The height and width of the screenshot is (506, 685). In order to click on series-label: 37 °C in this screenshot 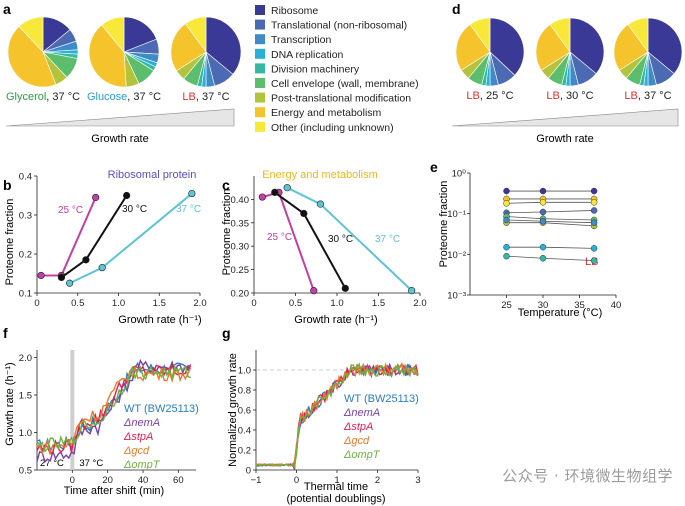, I will do `click(387, 239)`.